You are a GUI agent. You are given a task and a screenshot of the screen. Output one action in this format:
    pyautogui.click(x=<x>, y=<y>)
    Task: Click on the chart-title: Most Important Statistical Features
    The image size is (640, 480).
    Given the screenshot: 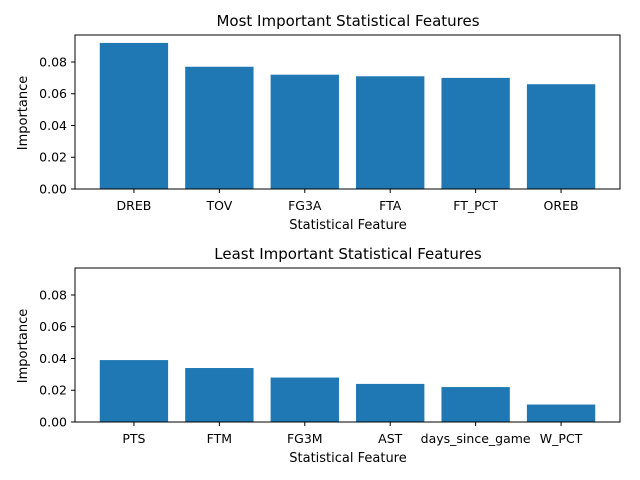 What is the action you would take?
    pyautogui.click(x=347, y=21)
    